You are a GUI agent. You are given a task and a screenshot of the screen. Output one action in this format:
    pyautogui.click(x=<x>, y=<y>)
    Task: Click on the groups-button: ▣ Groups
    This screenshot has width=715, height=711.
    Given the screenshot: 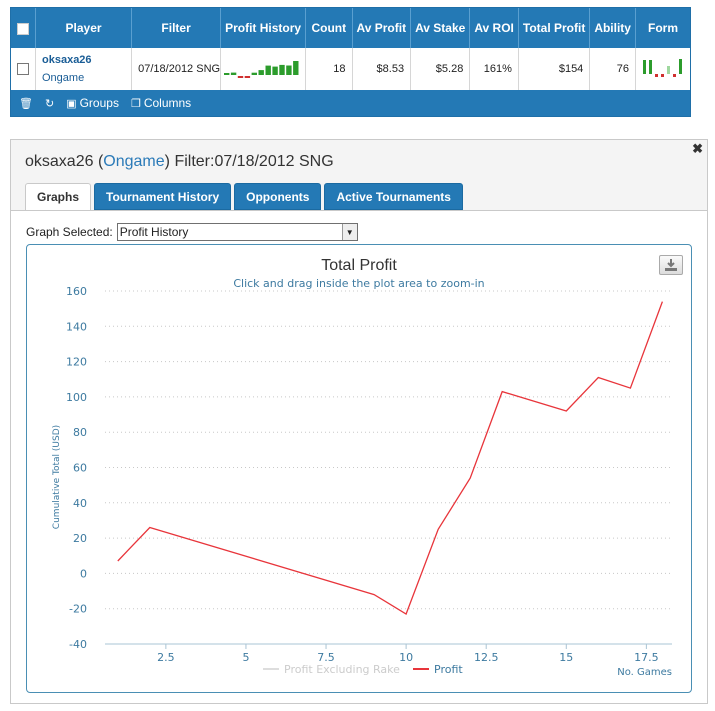 What is the action you would take?
    pyautogui.click(x=92, y=103)
    